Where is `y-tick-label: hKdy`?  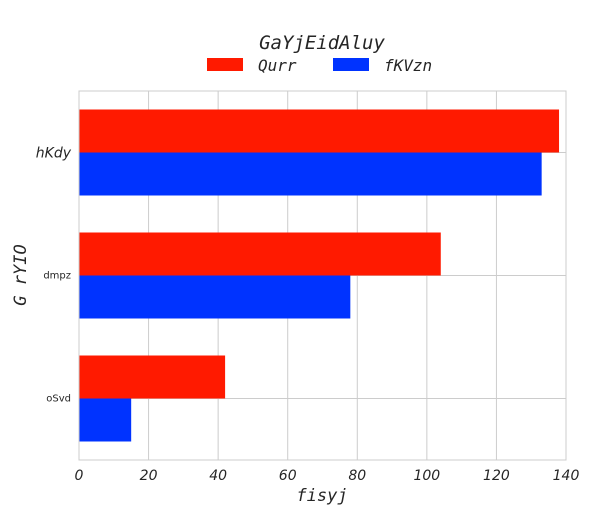 y-tick-label: hKdy is located at coordinates (54, 154).